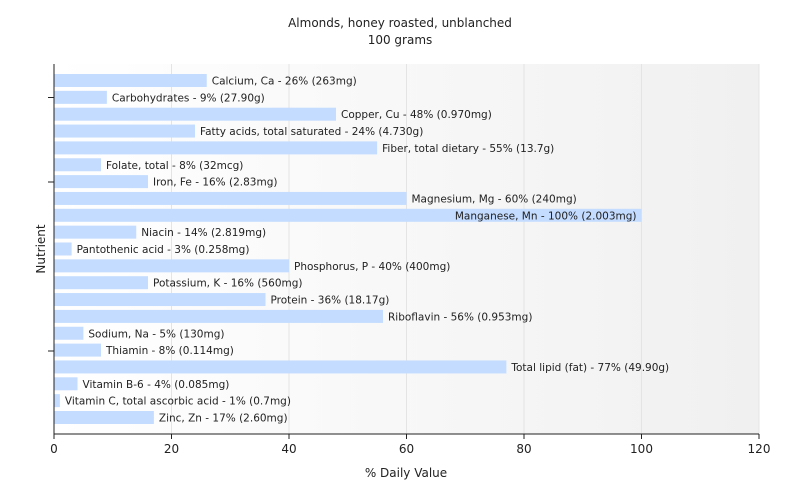 The image size is (800, 500). Describe the element at coordinates (163, 250) in the screenshot. I see `bar-label: Pantothenic acid - 3% (0.258mg)` at that location.